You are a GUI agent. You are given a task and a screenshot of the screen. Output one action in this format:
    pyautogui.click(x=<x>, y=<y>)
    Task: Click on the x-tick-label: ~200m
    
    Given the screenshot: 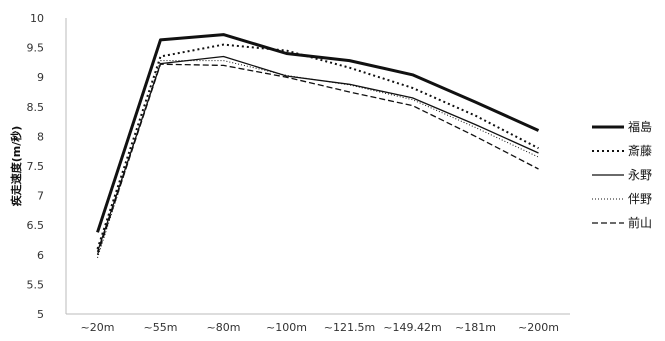 What is the action you would take?
    pyautogui.click(x=538, y=327)
    